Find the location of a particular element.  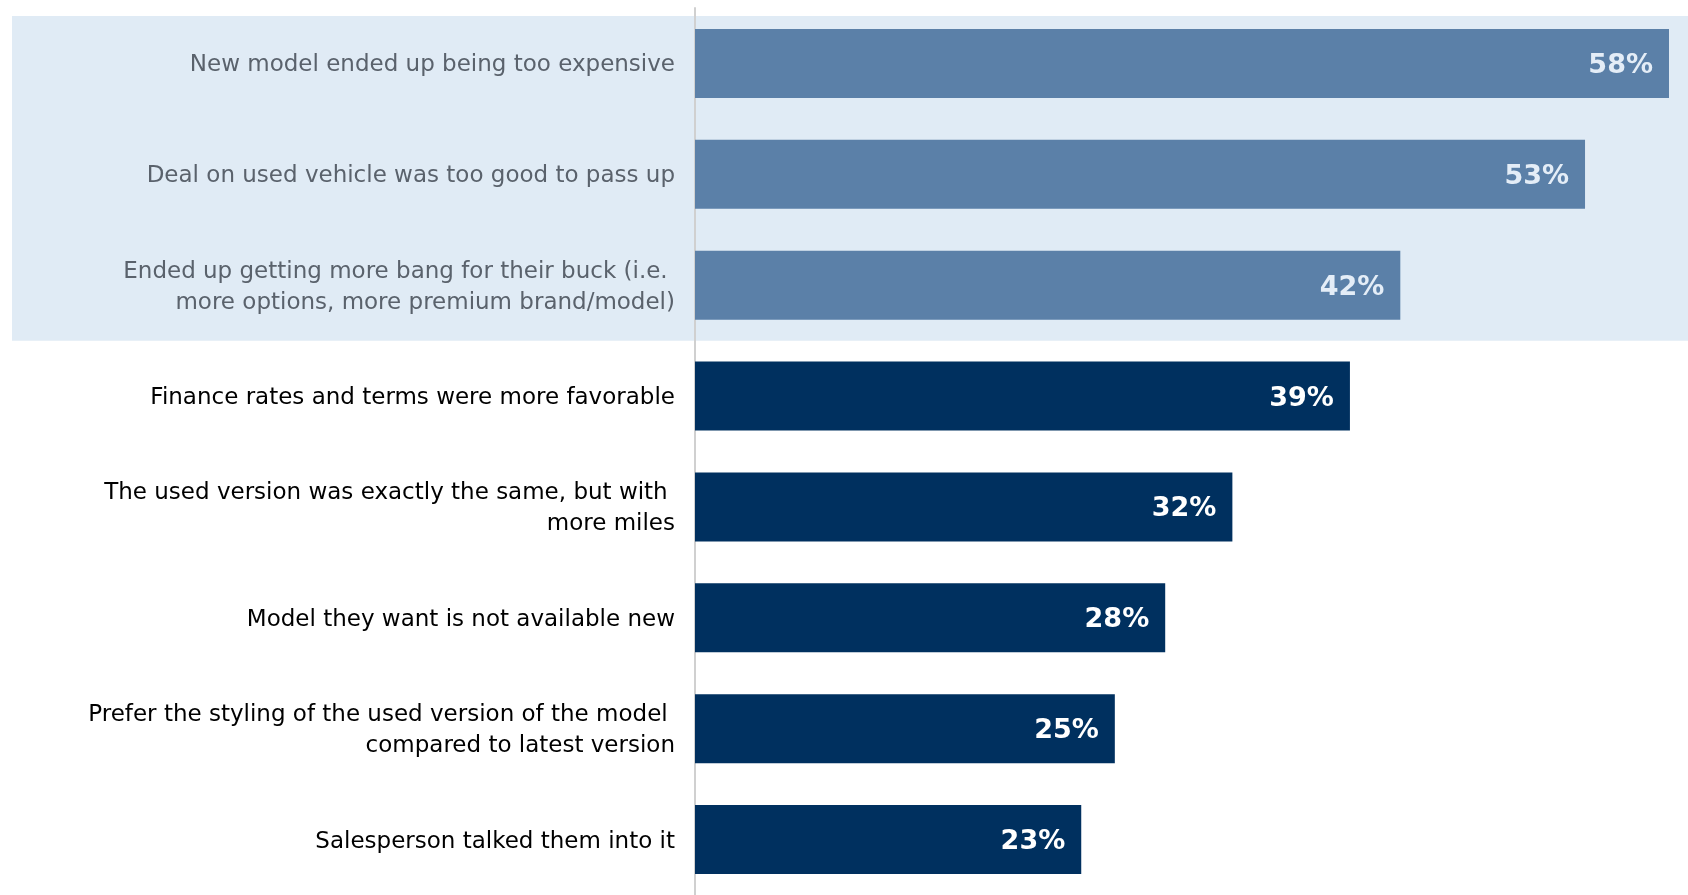

data-label: 42% is located at coordinates (1352, 285).